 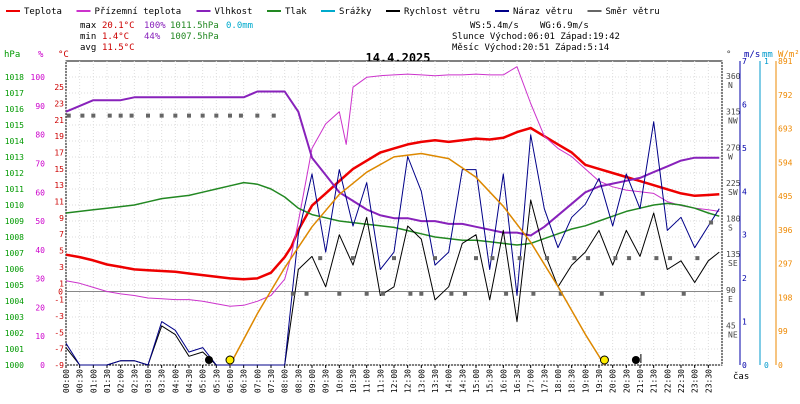 What do you see at coordinates (61, 218) in the screenshot?
I see `tick-celsius: 9` at bounding box center [61, 218].